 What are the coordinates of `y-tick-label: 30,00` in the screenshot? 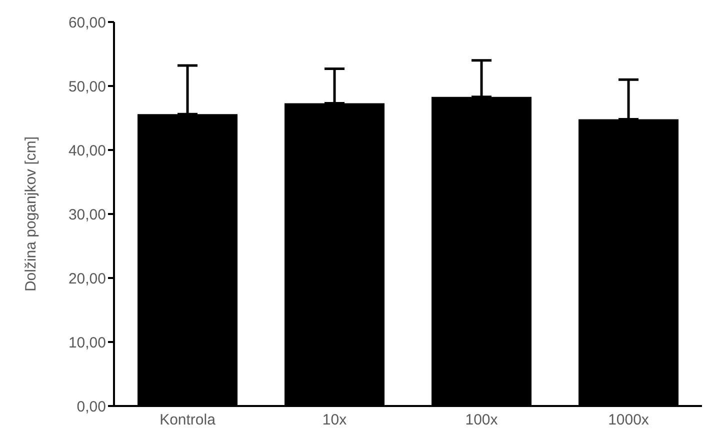 It's located at (87, 215).